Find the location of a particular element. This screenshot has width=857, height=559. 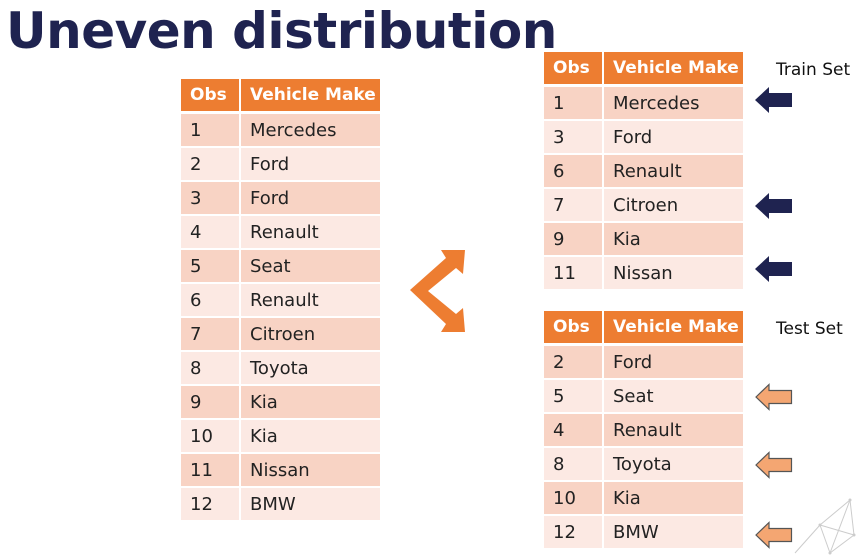

test-table-body: 2 Ford 5 Seat 4 Renault 8 Toyota 10 Kia 12 BMW is located at coordinates (643, 447).